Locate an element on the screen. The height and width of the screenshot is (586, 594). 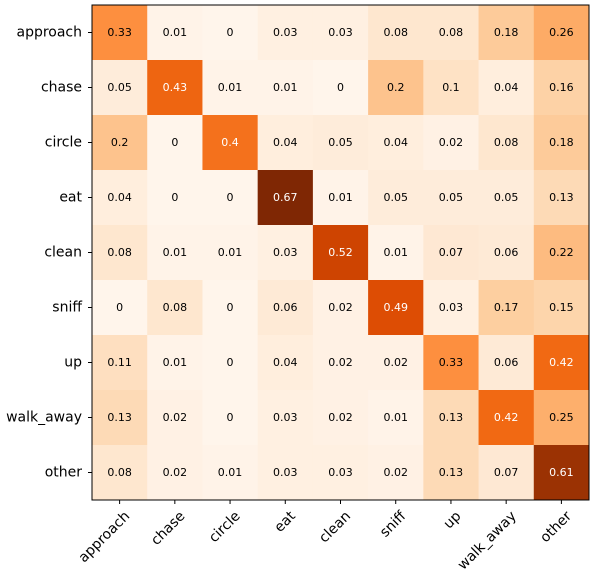
y-tick-label-sniff: sniff is located at coordinates (67, 308).